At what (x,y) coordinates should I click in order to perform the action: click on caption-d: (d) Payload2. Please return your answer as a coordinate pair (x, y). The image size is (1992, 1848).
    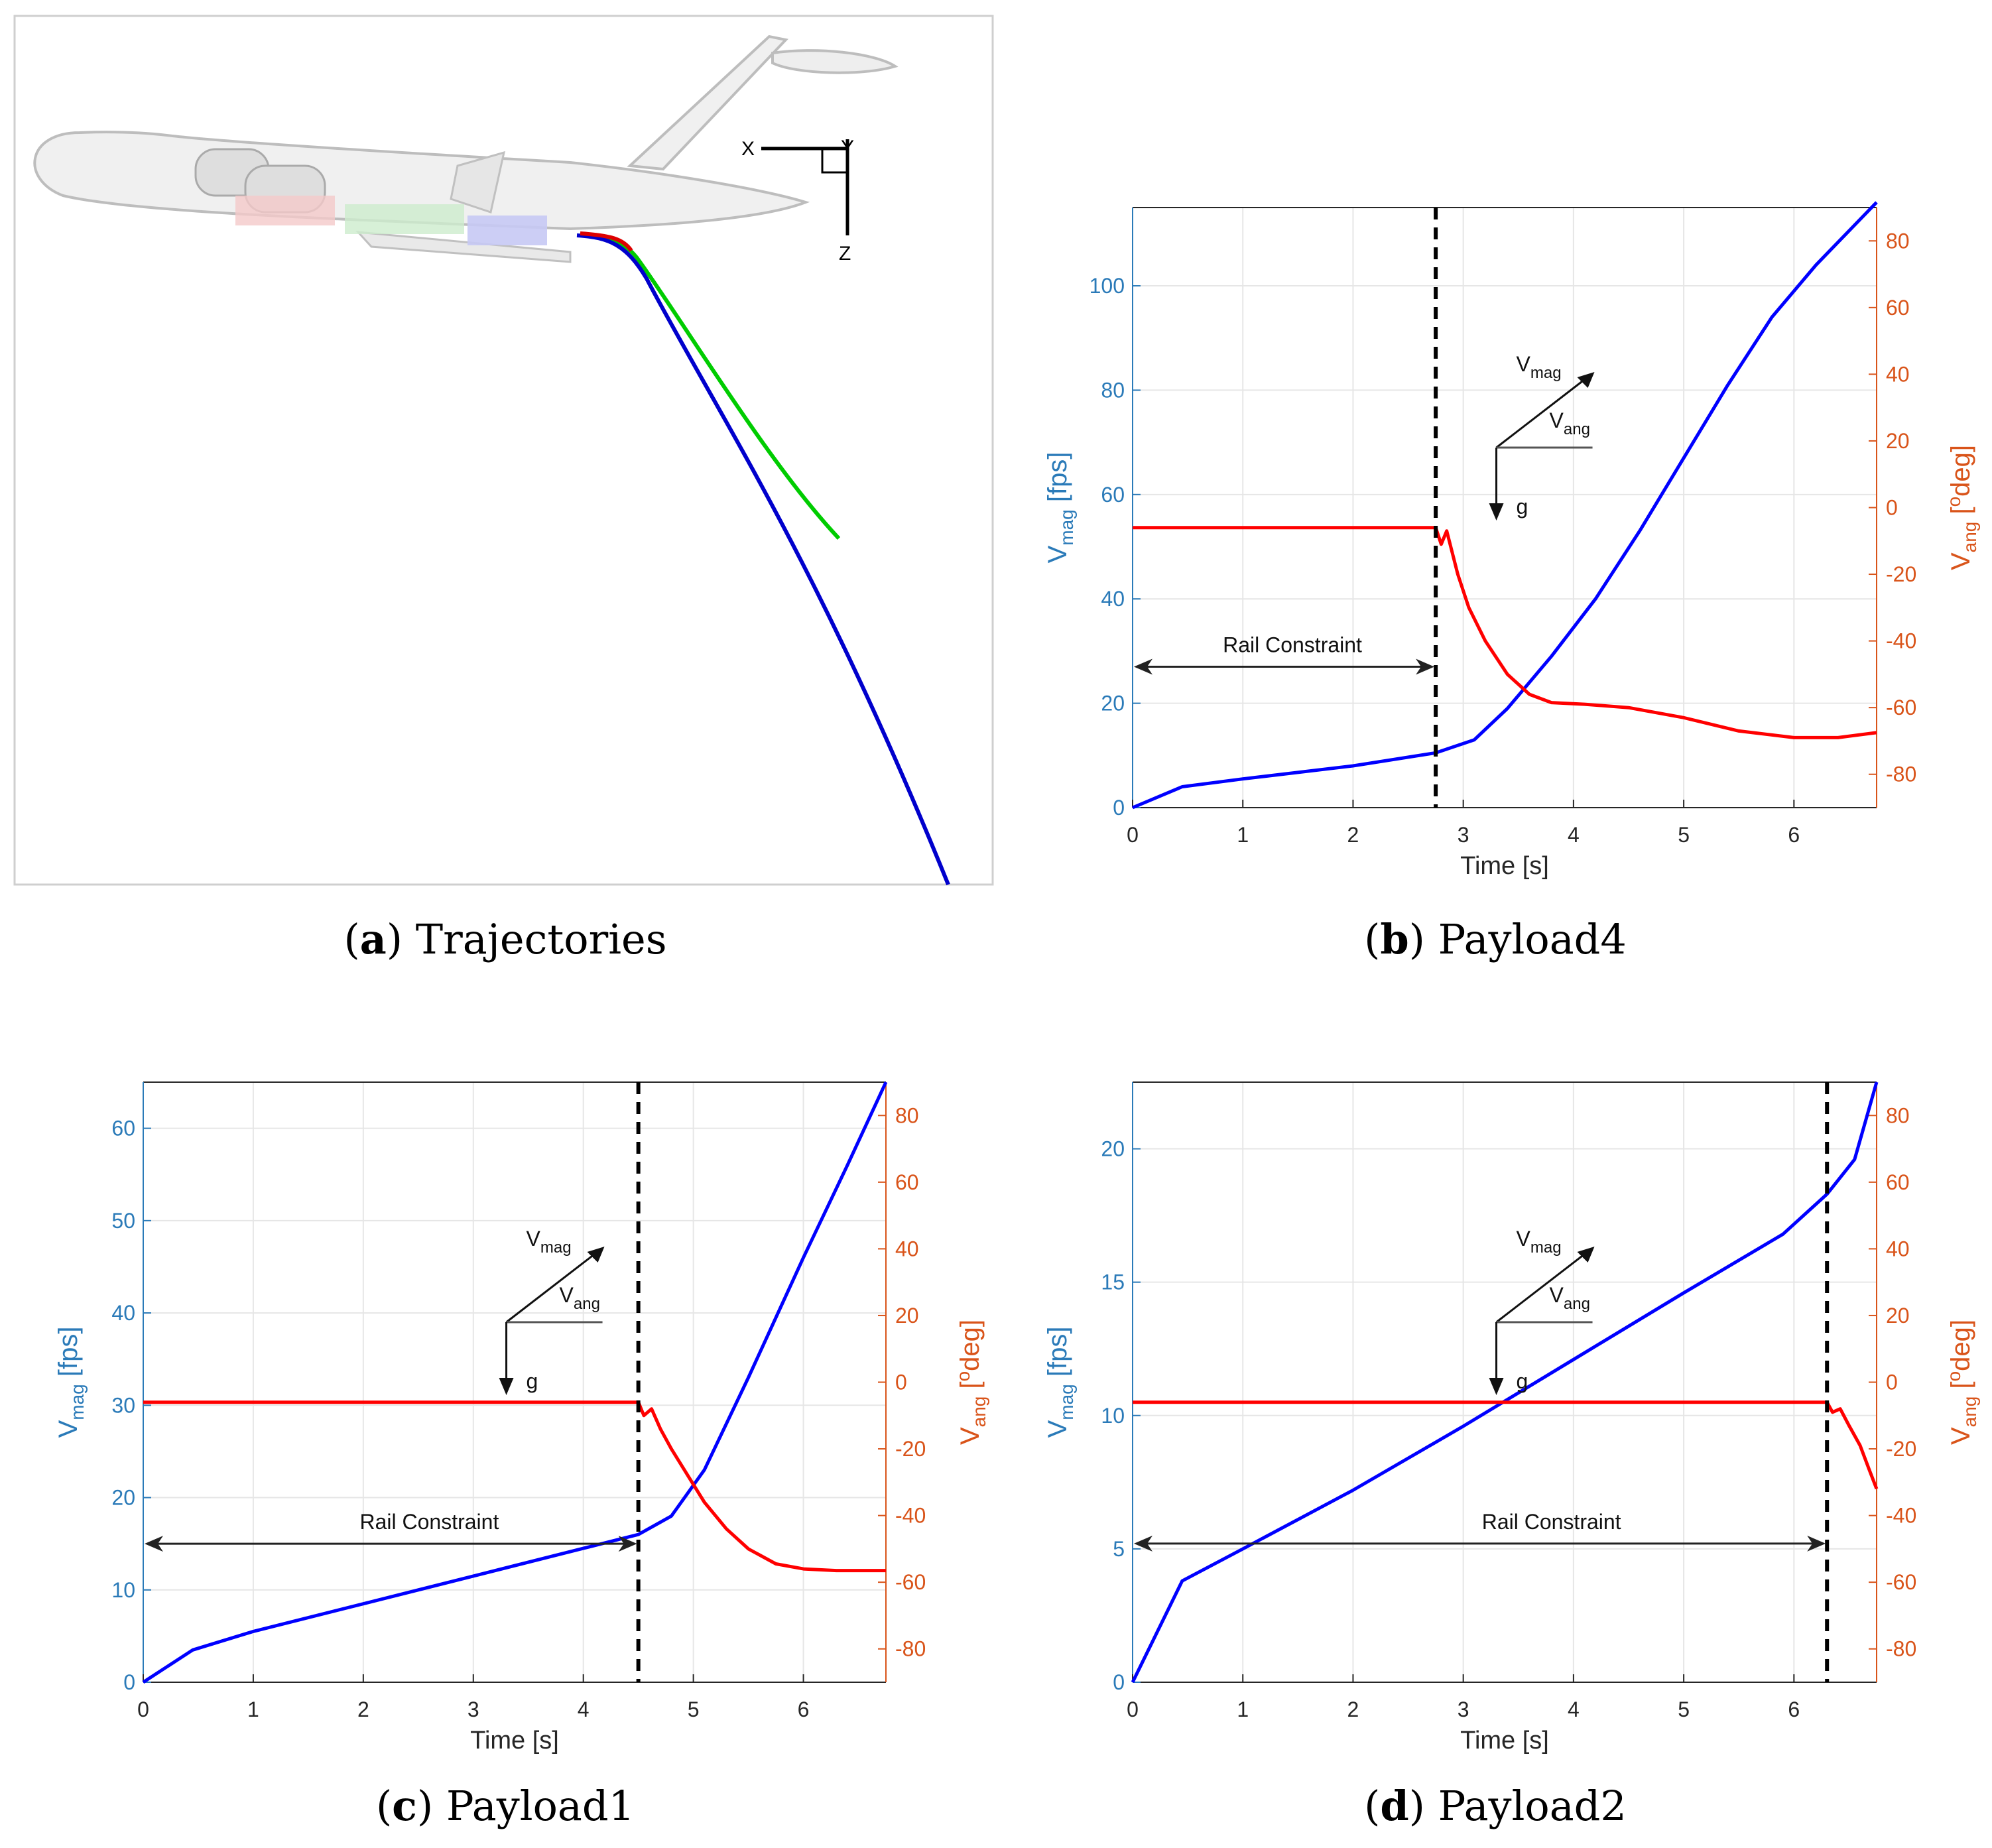
    Looking at the image, I should click on (1495, 1806).